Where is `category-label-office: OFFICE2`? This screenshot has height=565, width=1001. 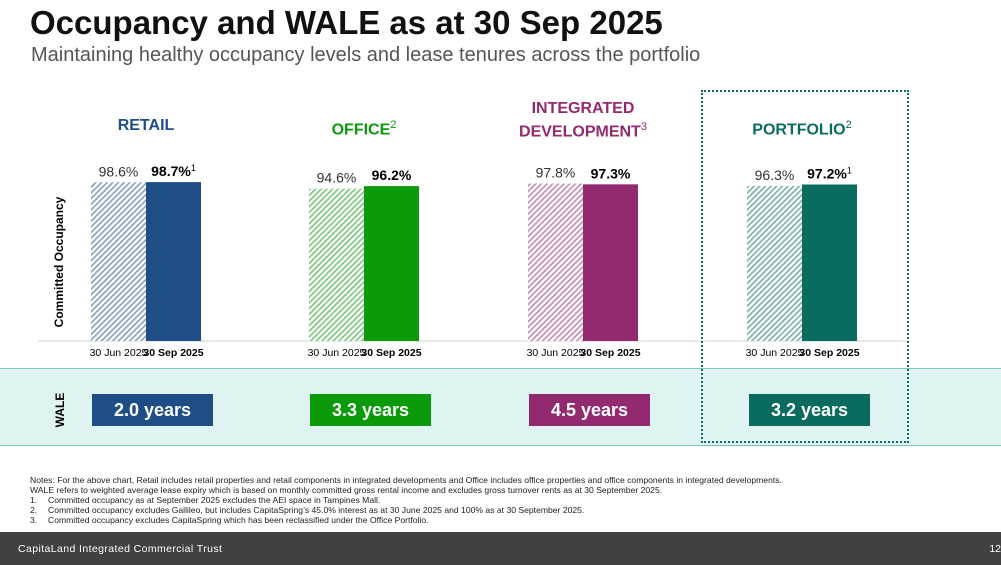 category-label-office: OFFICE2 is located at coordinates (364, 129).